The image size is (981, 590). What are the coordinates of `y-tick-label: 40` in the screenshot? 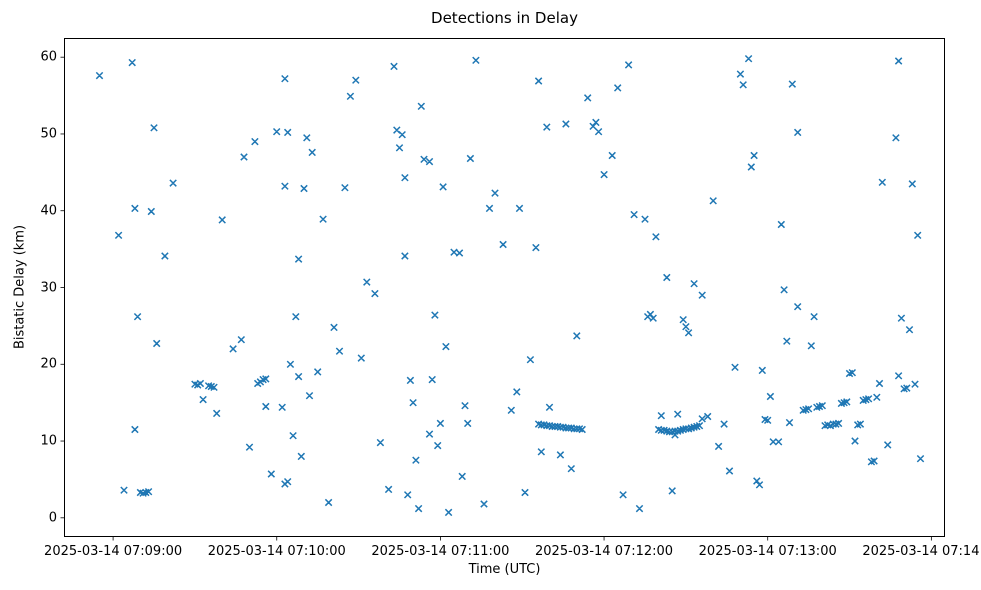 It's located at (48, 211).